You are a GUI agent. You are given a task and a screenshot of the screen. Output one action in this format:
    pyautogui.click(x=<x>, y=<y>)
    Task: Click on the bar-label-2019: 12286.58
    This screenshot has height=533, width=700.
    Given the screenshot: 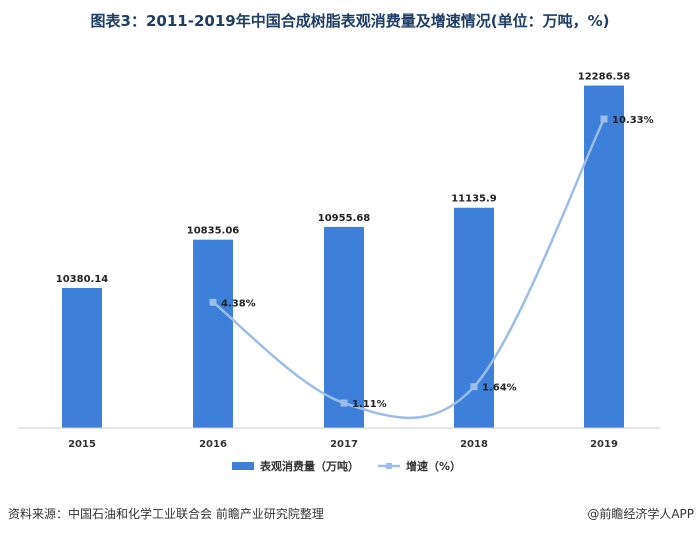 What is the action you would take?
    pyautogui.click(x=604, y=77)
    